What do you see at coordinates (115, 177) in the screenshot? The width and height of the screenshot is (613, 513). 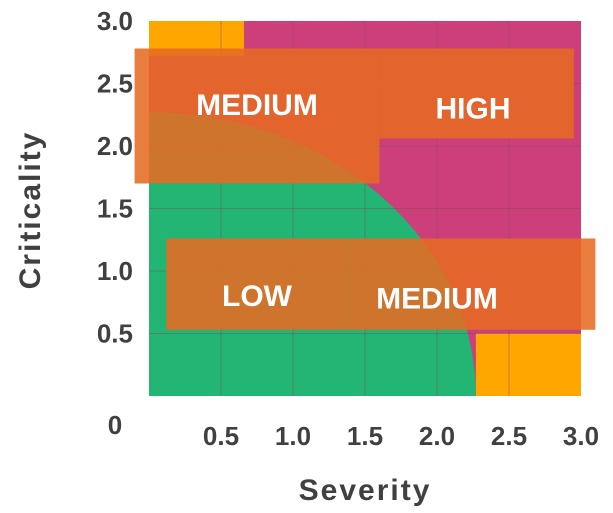 I see `y-axis-ticks: 0.5 1.0 1.5 2.0 2.5 3.0` at bounding box center [115, 177].